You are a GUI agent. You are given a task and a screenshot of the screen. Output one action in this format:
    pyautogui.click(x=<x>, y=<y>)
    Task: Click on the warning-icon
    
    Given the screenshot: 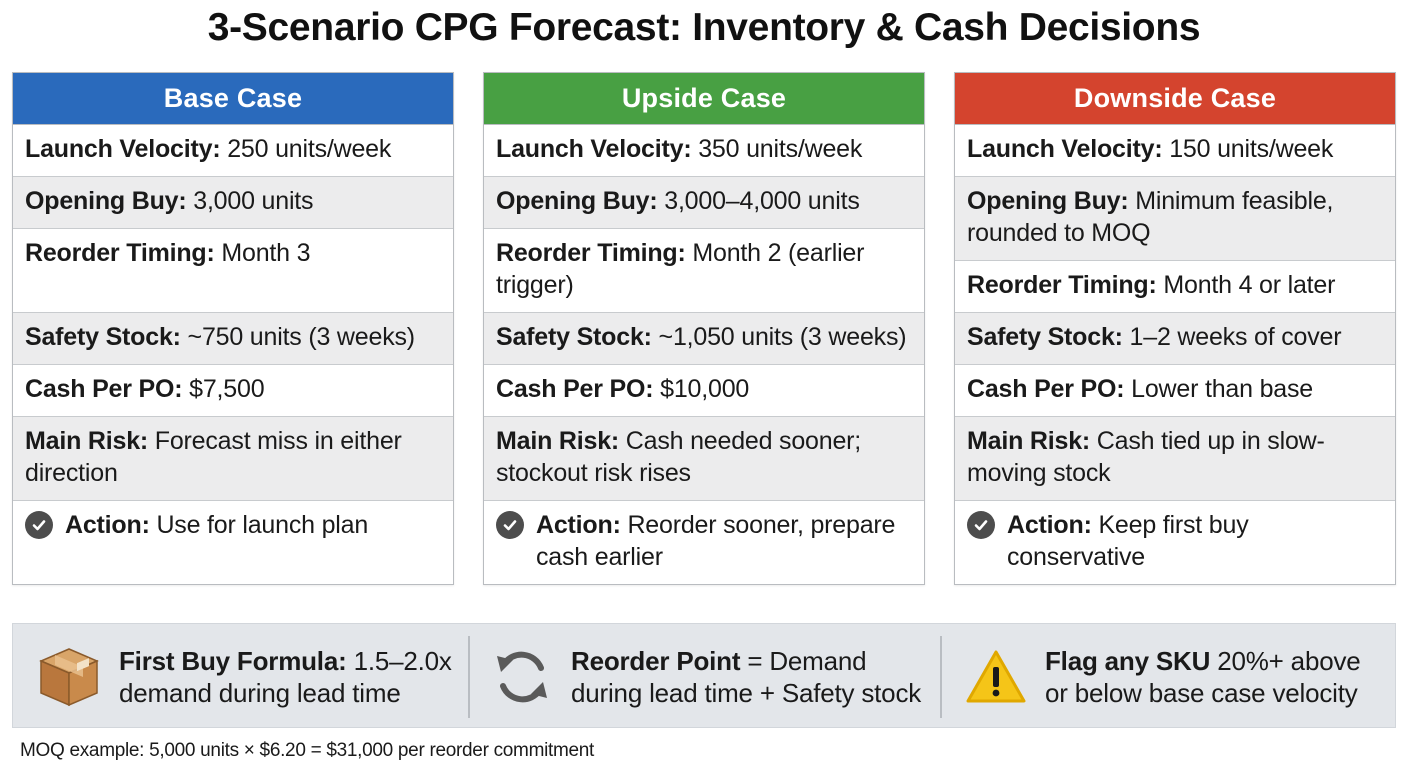 What is the action you would take?
    pyautogui.click(x=996, y=677)
    